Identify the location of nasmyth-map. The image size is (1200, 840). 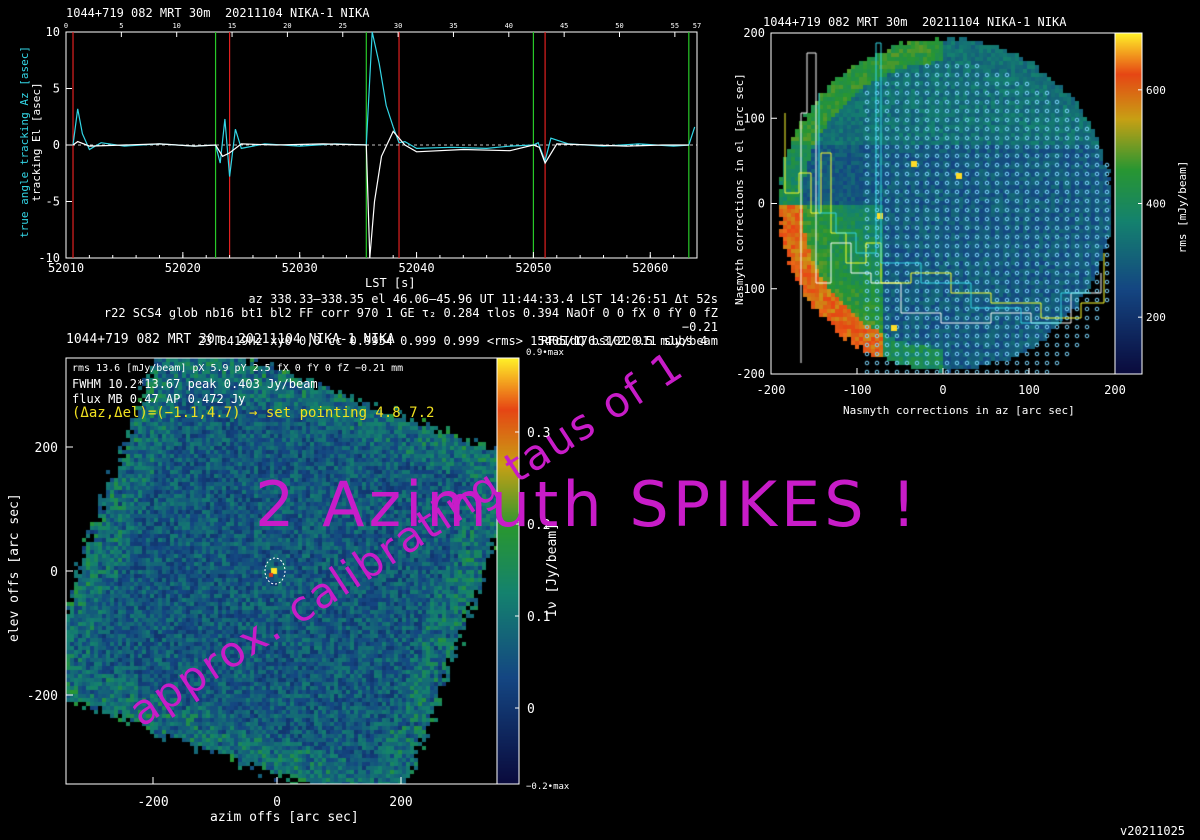
(943, 203).